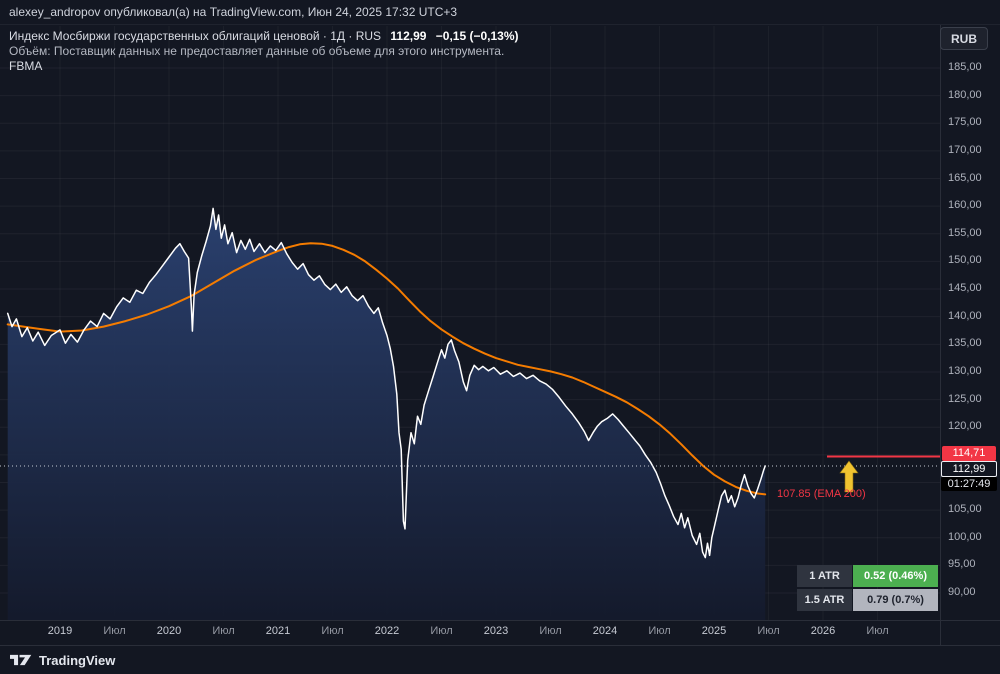 Image resolution: width=1000 pixels, height=674 pixels. I want to click on price-axis-label: 155,00, so click(965, 232).